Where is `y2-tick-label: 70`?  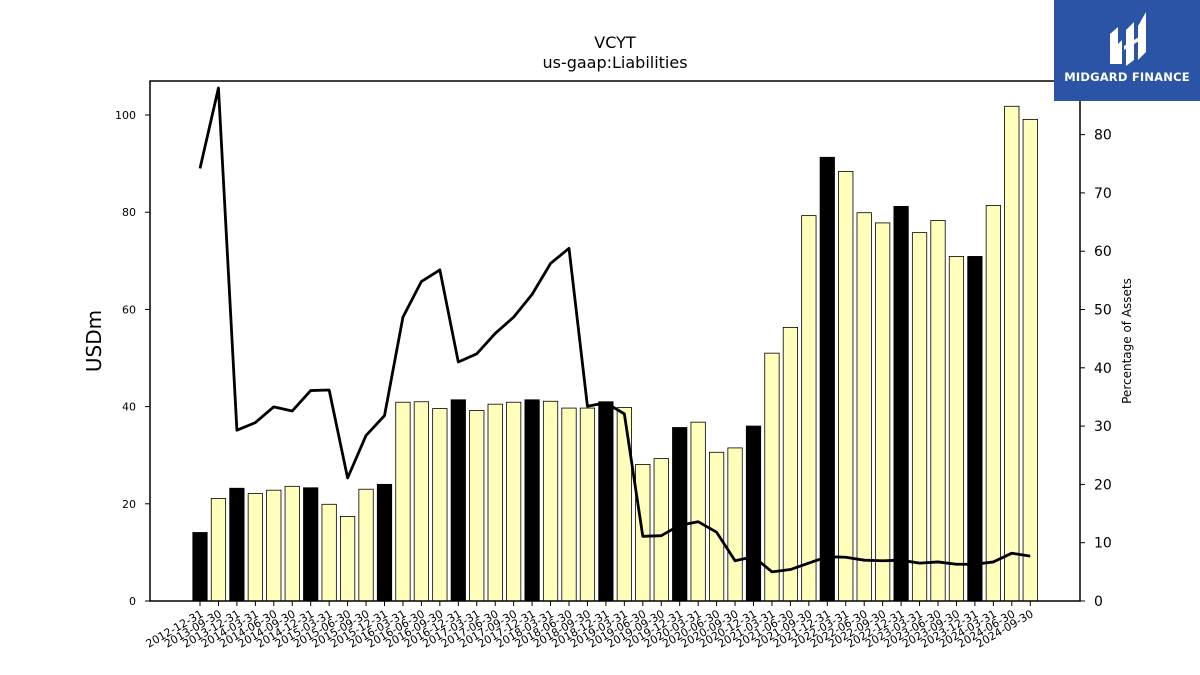 y2-tick-label: 70 is located at coordinates (1103, 194).